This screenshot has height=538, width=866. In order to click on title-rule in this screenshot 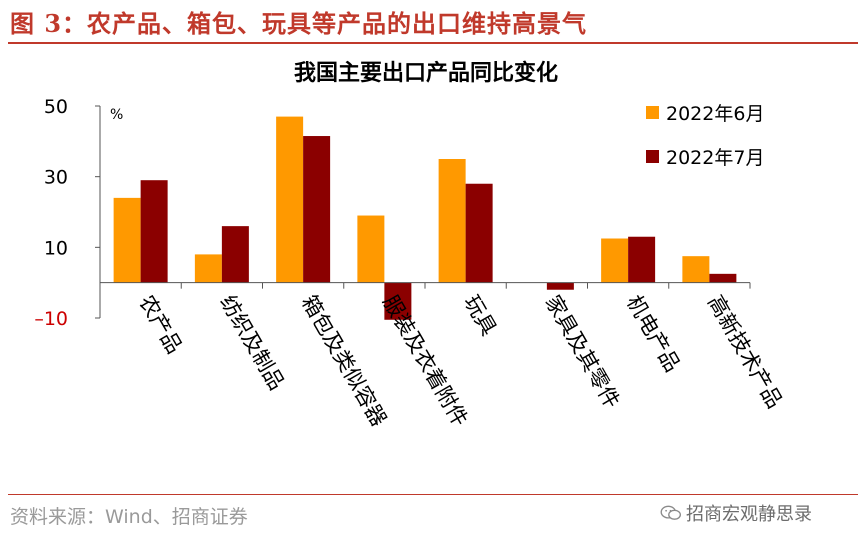, I will do `click(433, 43)`.